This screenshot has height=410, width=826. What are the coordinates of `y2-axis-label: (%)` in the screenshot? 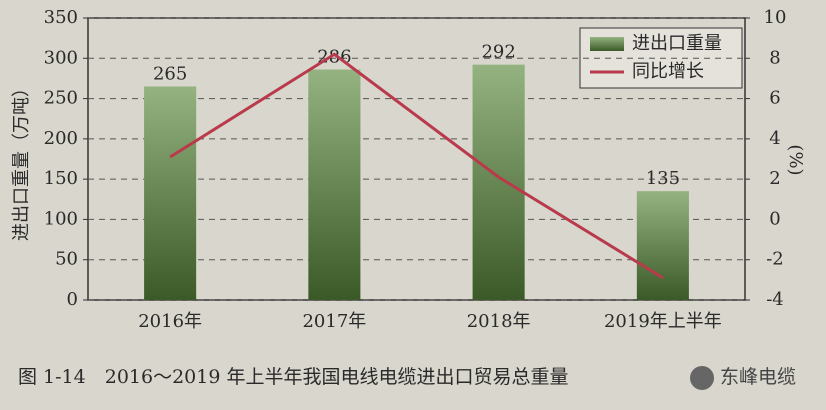 It's located at (795, 159).